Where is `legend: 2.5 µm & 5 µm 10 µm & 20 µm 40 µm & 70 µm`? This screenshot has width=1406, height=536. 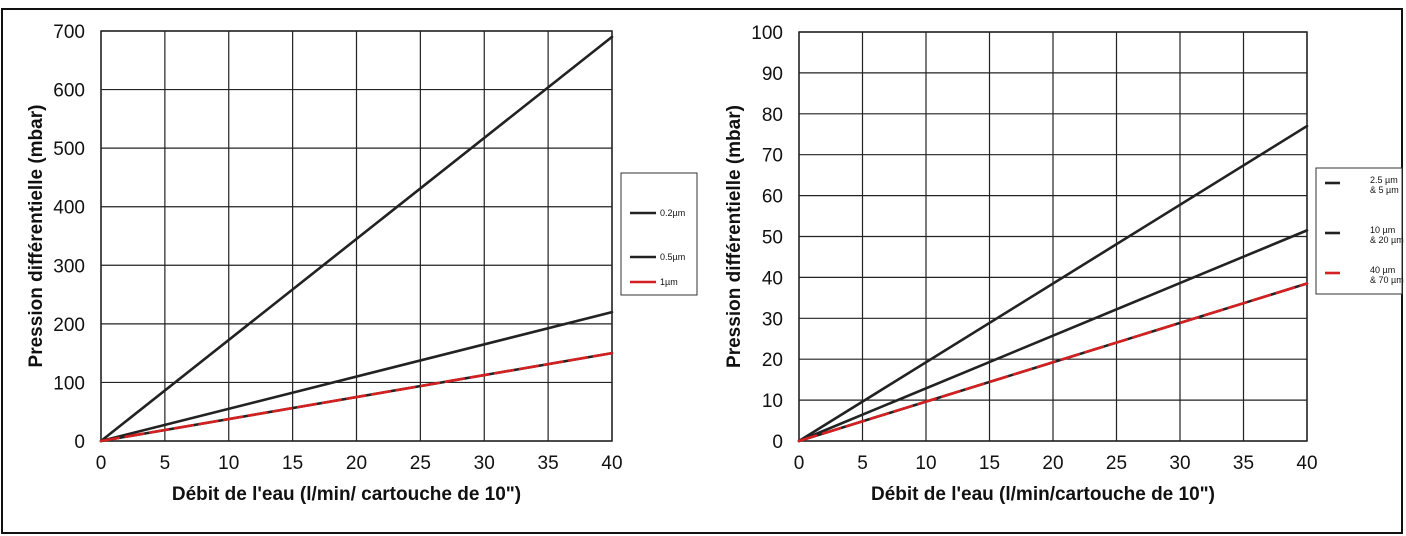
legend: 2.5 µm & 5 µm 10 µm & 20 µm 40 µm & 70 µm is located at coordinates (1359, 231).